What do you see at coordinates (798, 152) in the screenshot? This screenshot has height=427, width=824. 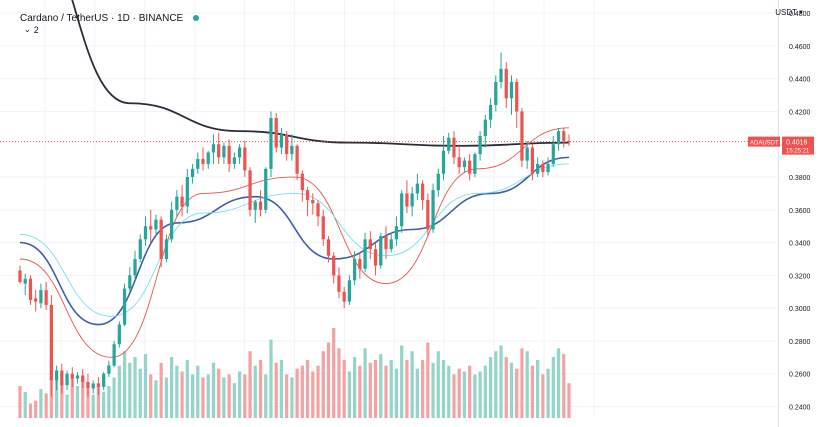 I see `countdown-label: 15:25:21` at bounding box center [798, 152].